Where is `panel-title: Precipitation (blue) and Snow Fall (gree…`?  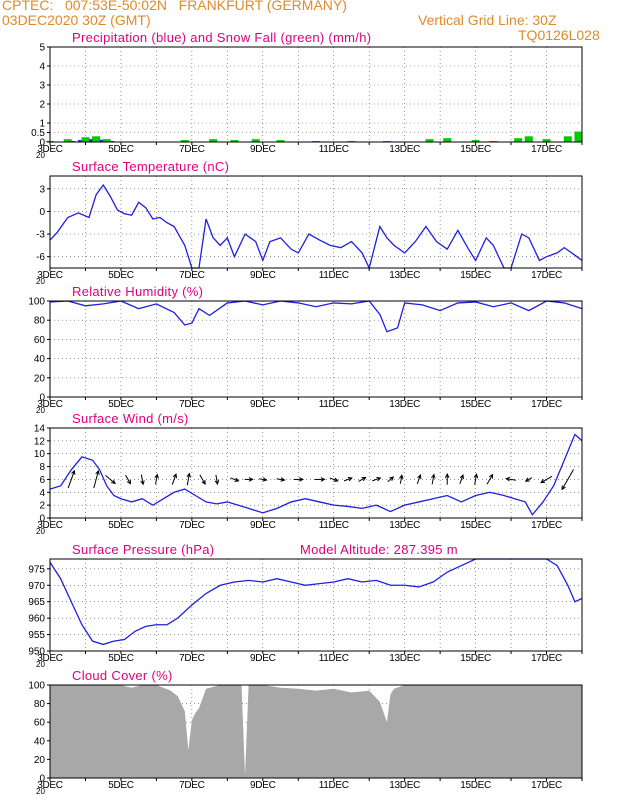
panel-title: Precipitation (blue) and Snow Fall (gree… is located at coordinates (221, 37).